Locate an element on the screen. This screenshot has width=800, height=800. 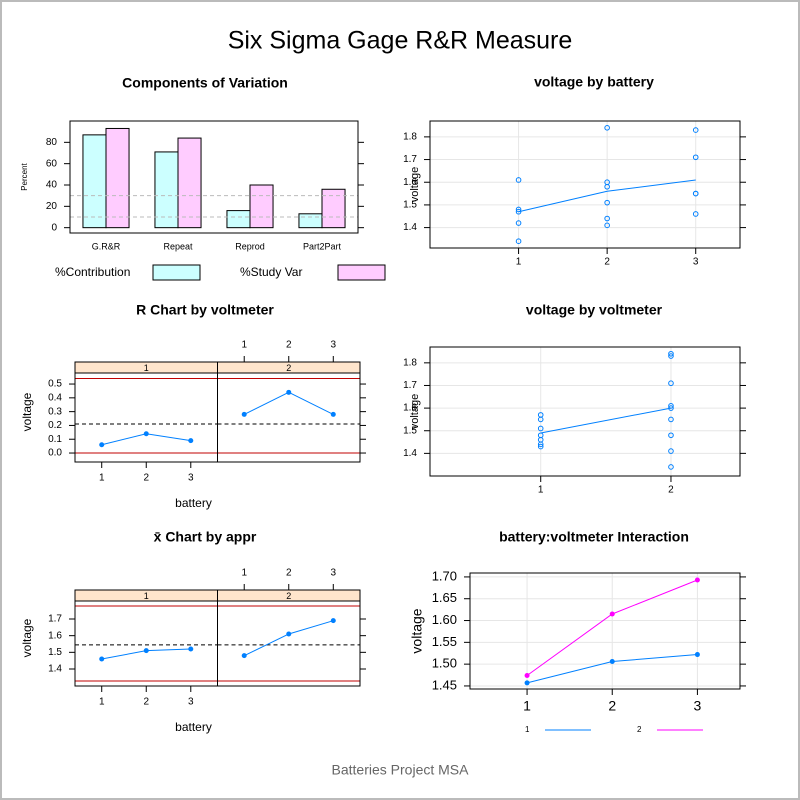
y-tick-label: 20 is located at coordinates (52, 206).